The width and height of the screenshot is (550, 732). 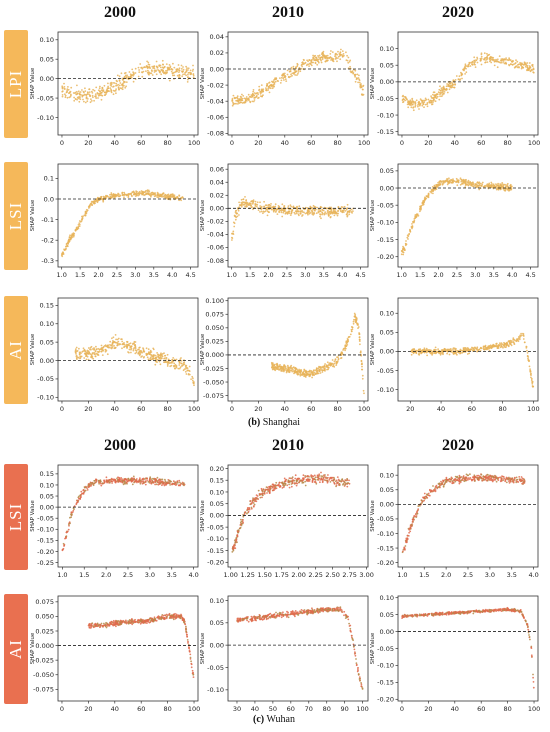 What do you see at coordinates (16, 216) in the screenshot?
I see `row-label-lsi-shanghai: LSI` at bounding box center [16, 216].